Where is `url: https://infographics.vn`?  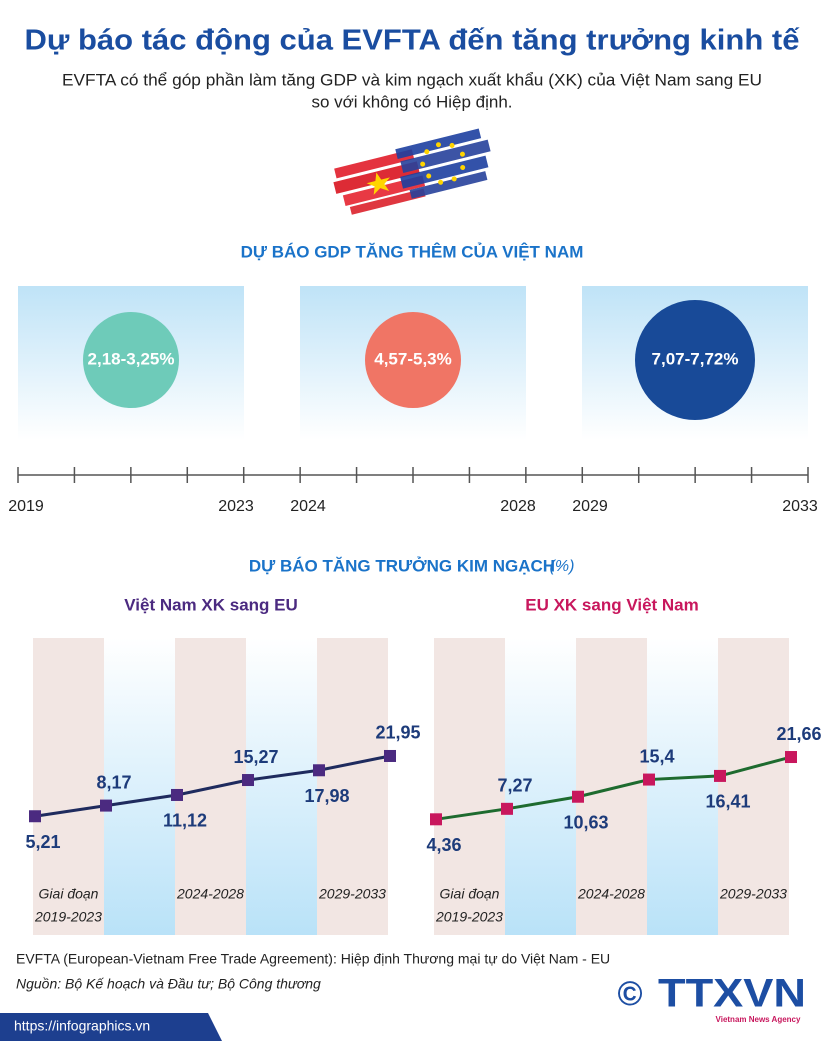
url: https://infographics.vn is located at coordinates (82, 1026).